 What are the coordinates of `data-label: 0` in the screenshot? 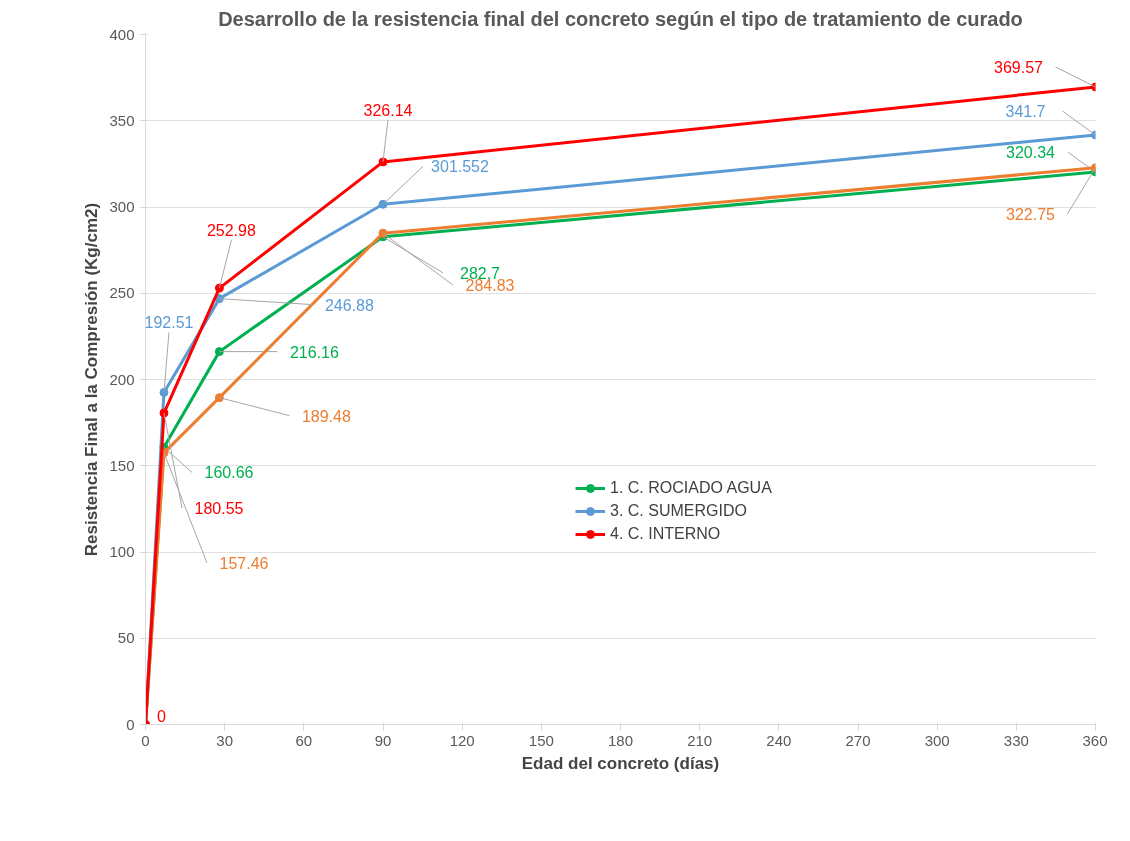 It's located at (162, 716).